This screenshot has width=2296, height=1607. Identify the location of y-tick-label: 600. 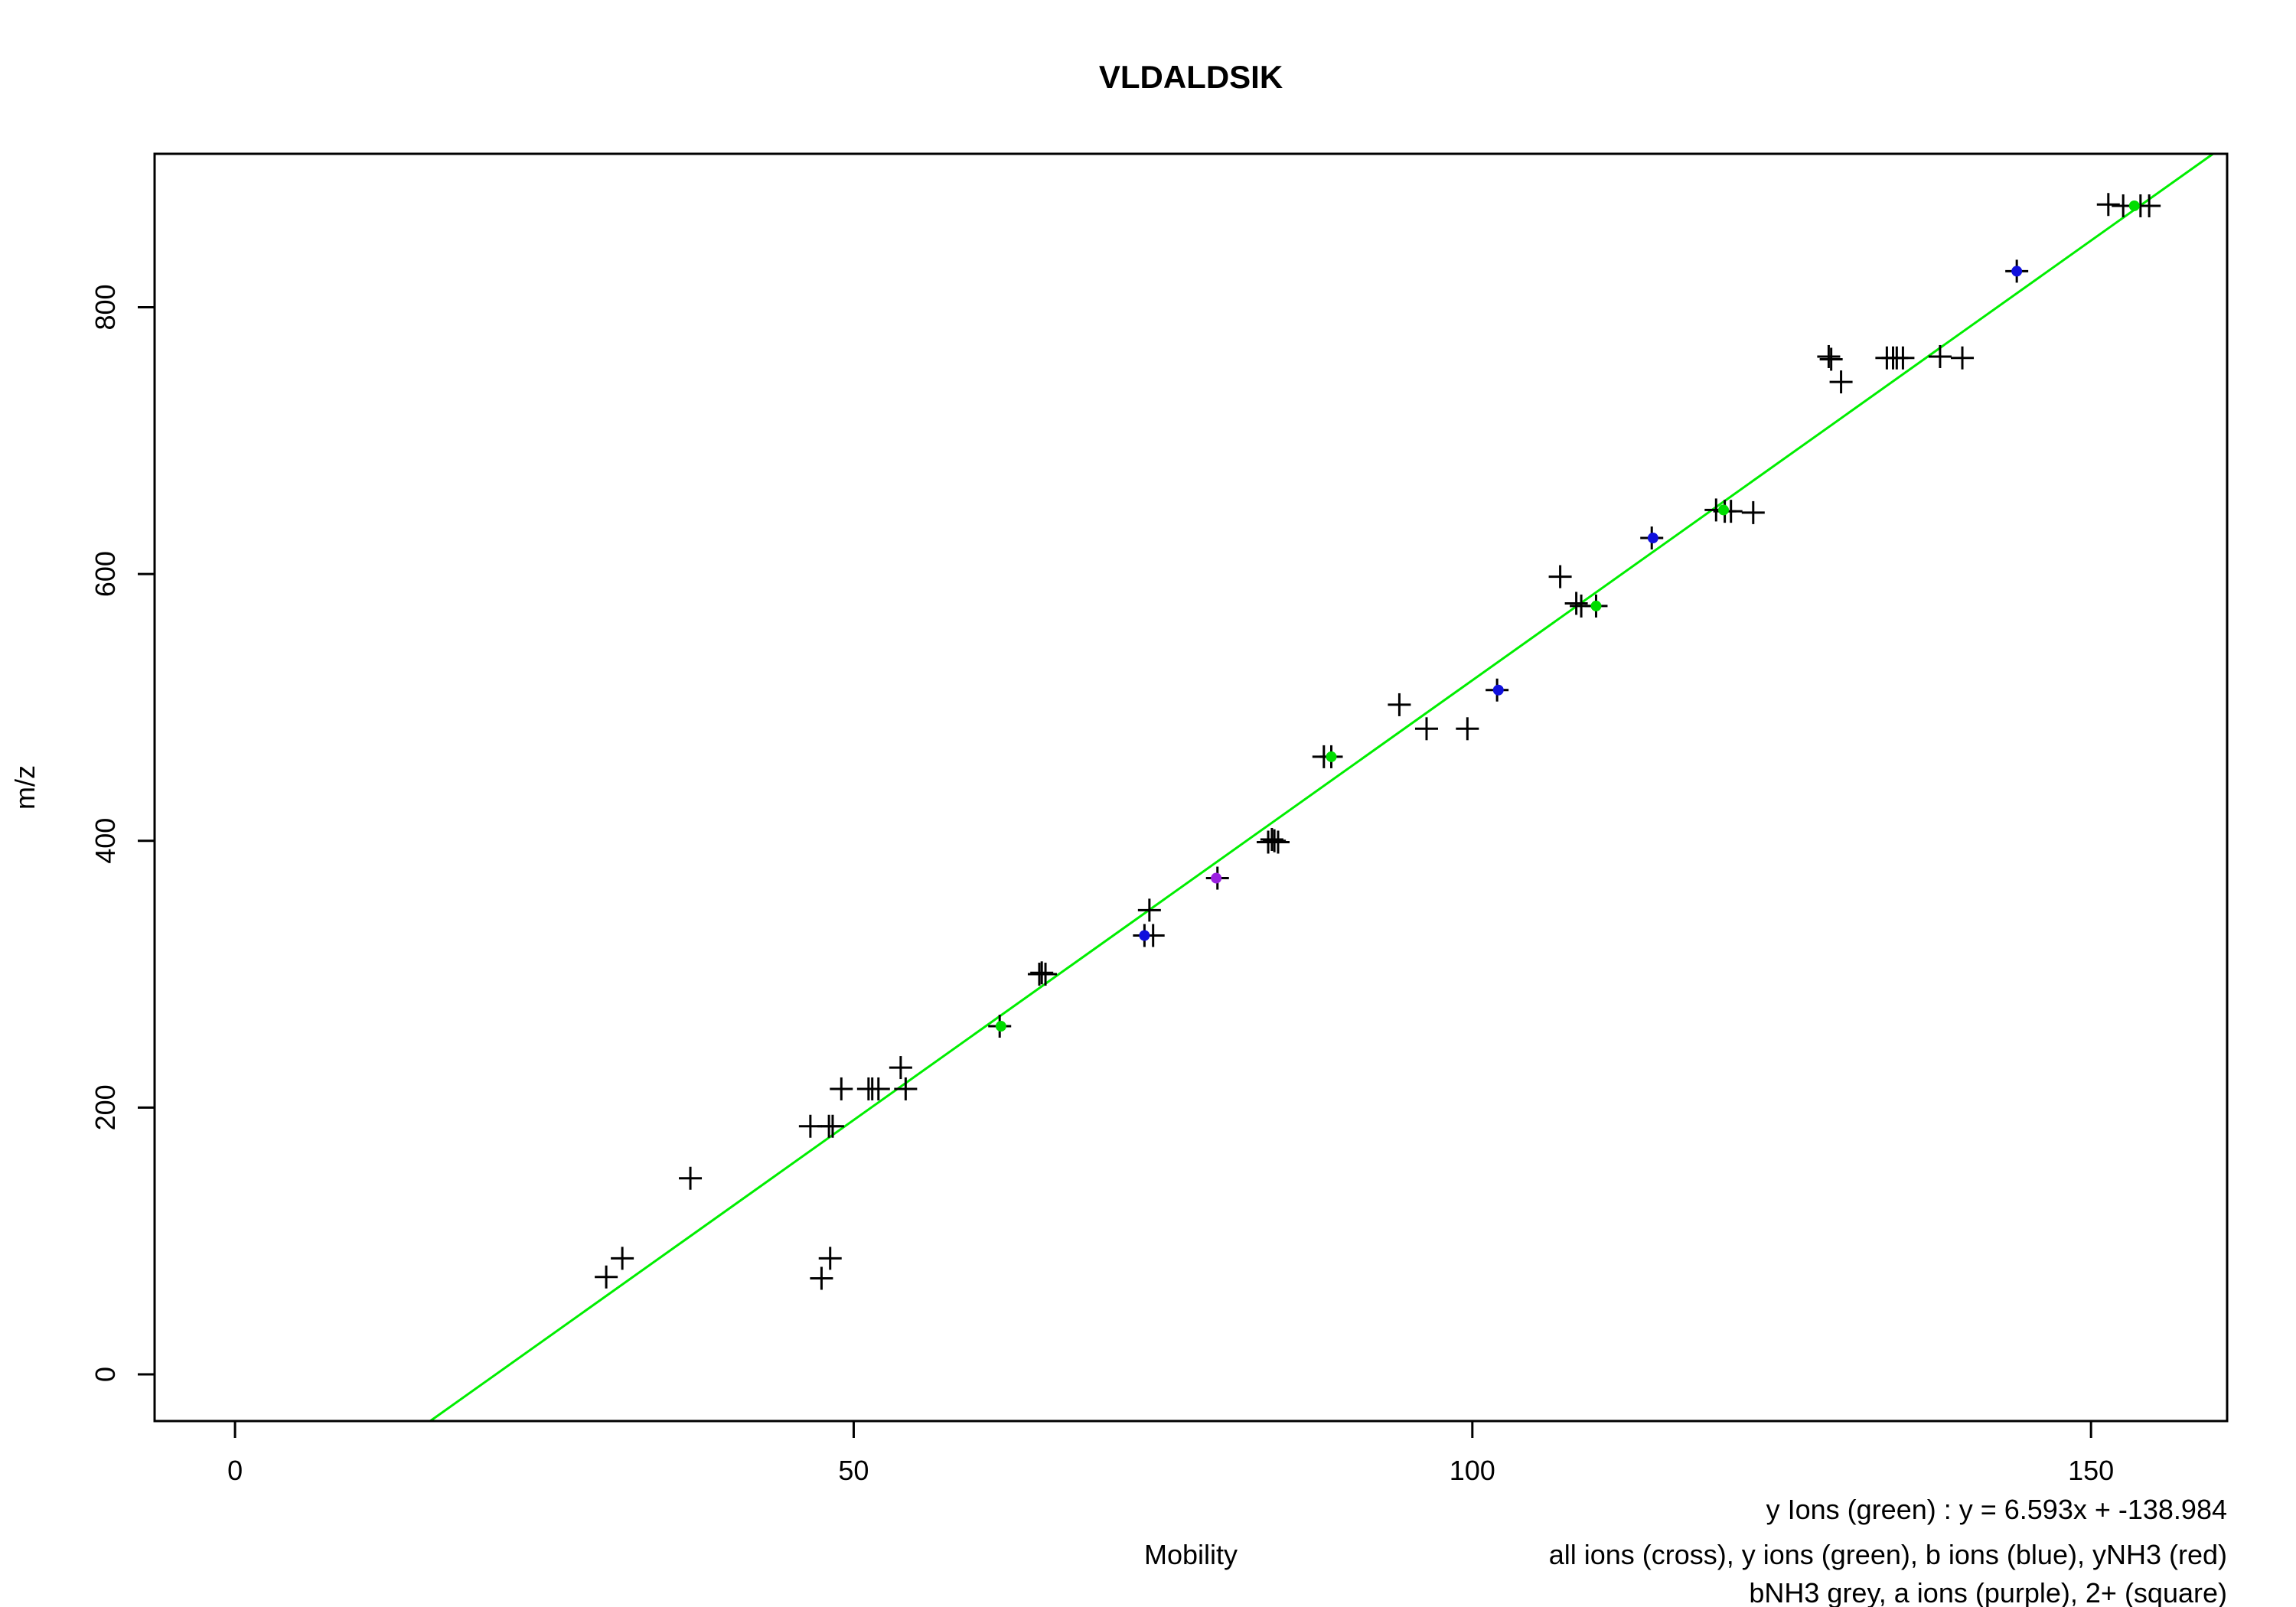
(105, 574).